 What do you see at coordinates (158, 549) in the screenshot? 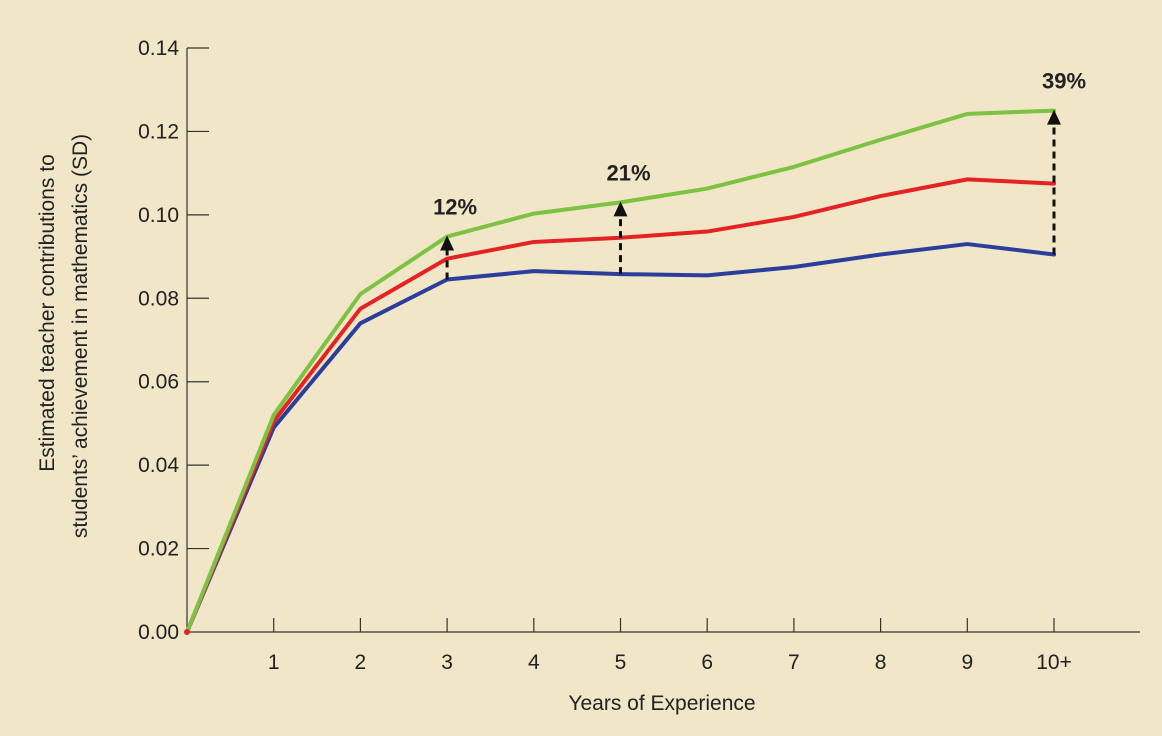
I see `y-tick-label: 0.02` at bounding box center [158, 549].